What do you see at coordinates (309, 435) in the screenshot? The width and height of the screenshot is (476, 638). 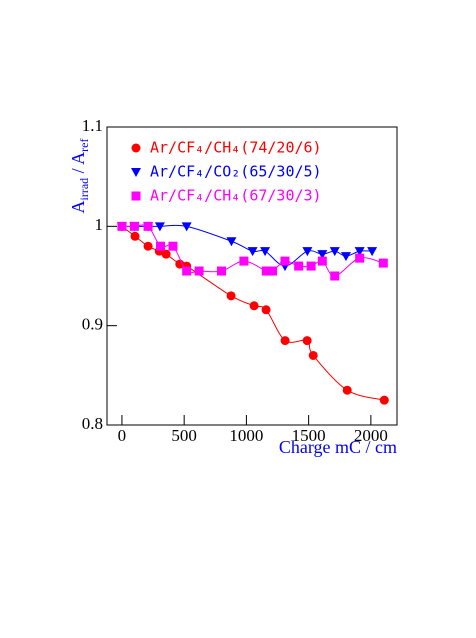 I see `x-tick-label: 1500` at bounding box center [309, 435].